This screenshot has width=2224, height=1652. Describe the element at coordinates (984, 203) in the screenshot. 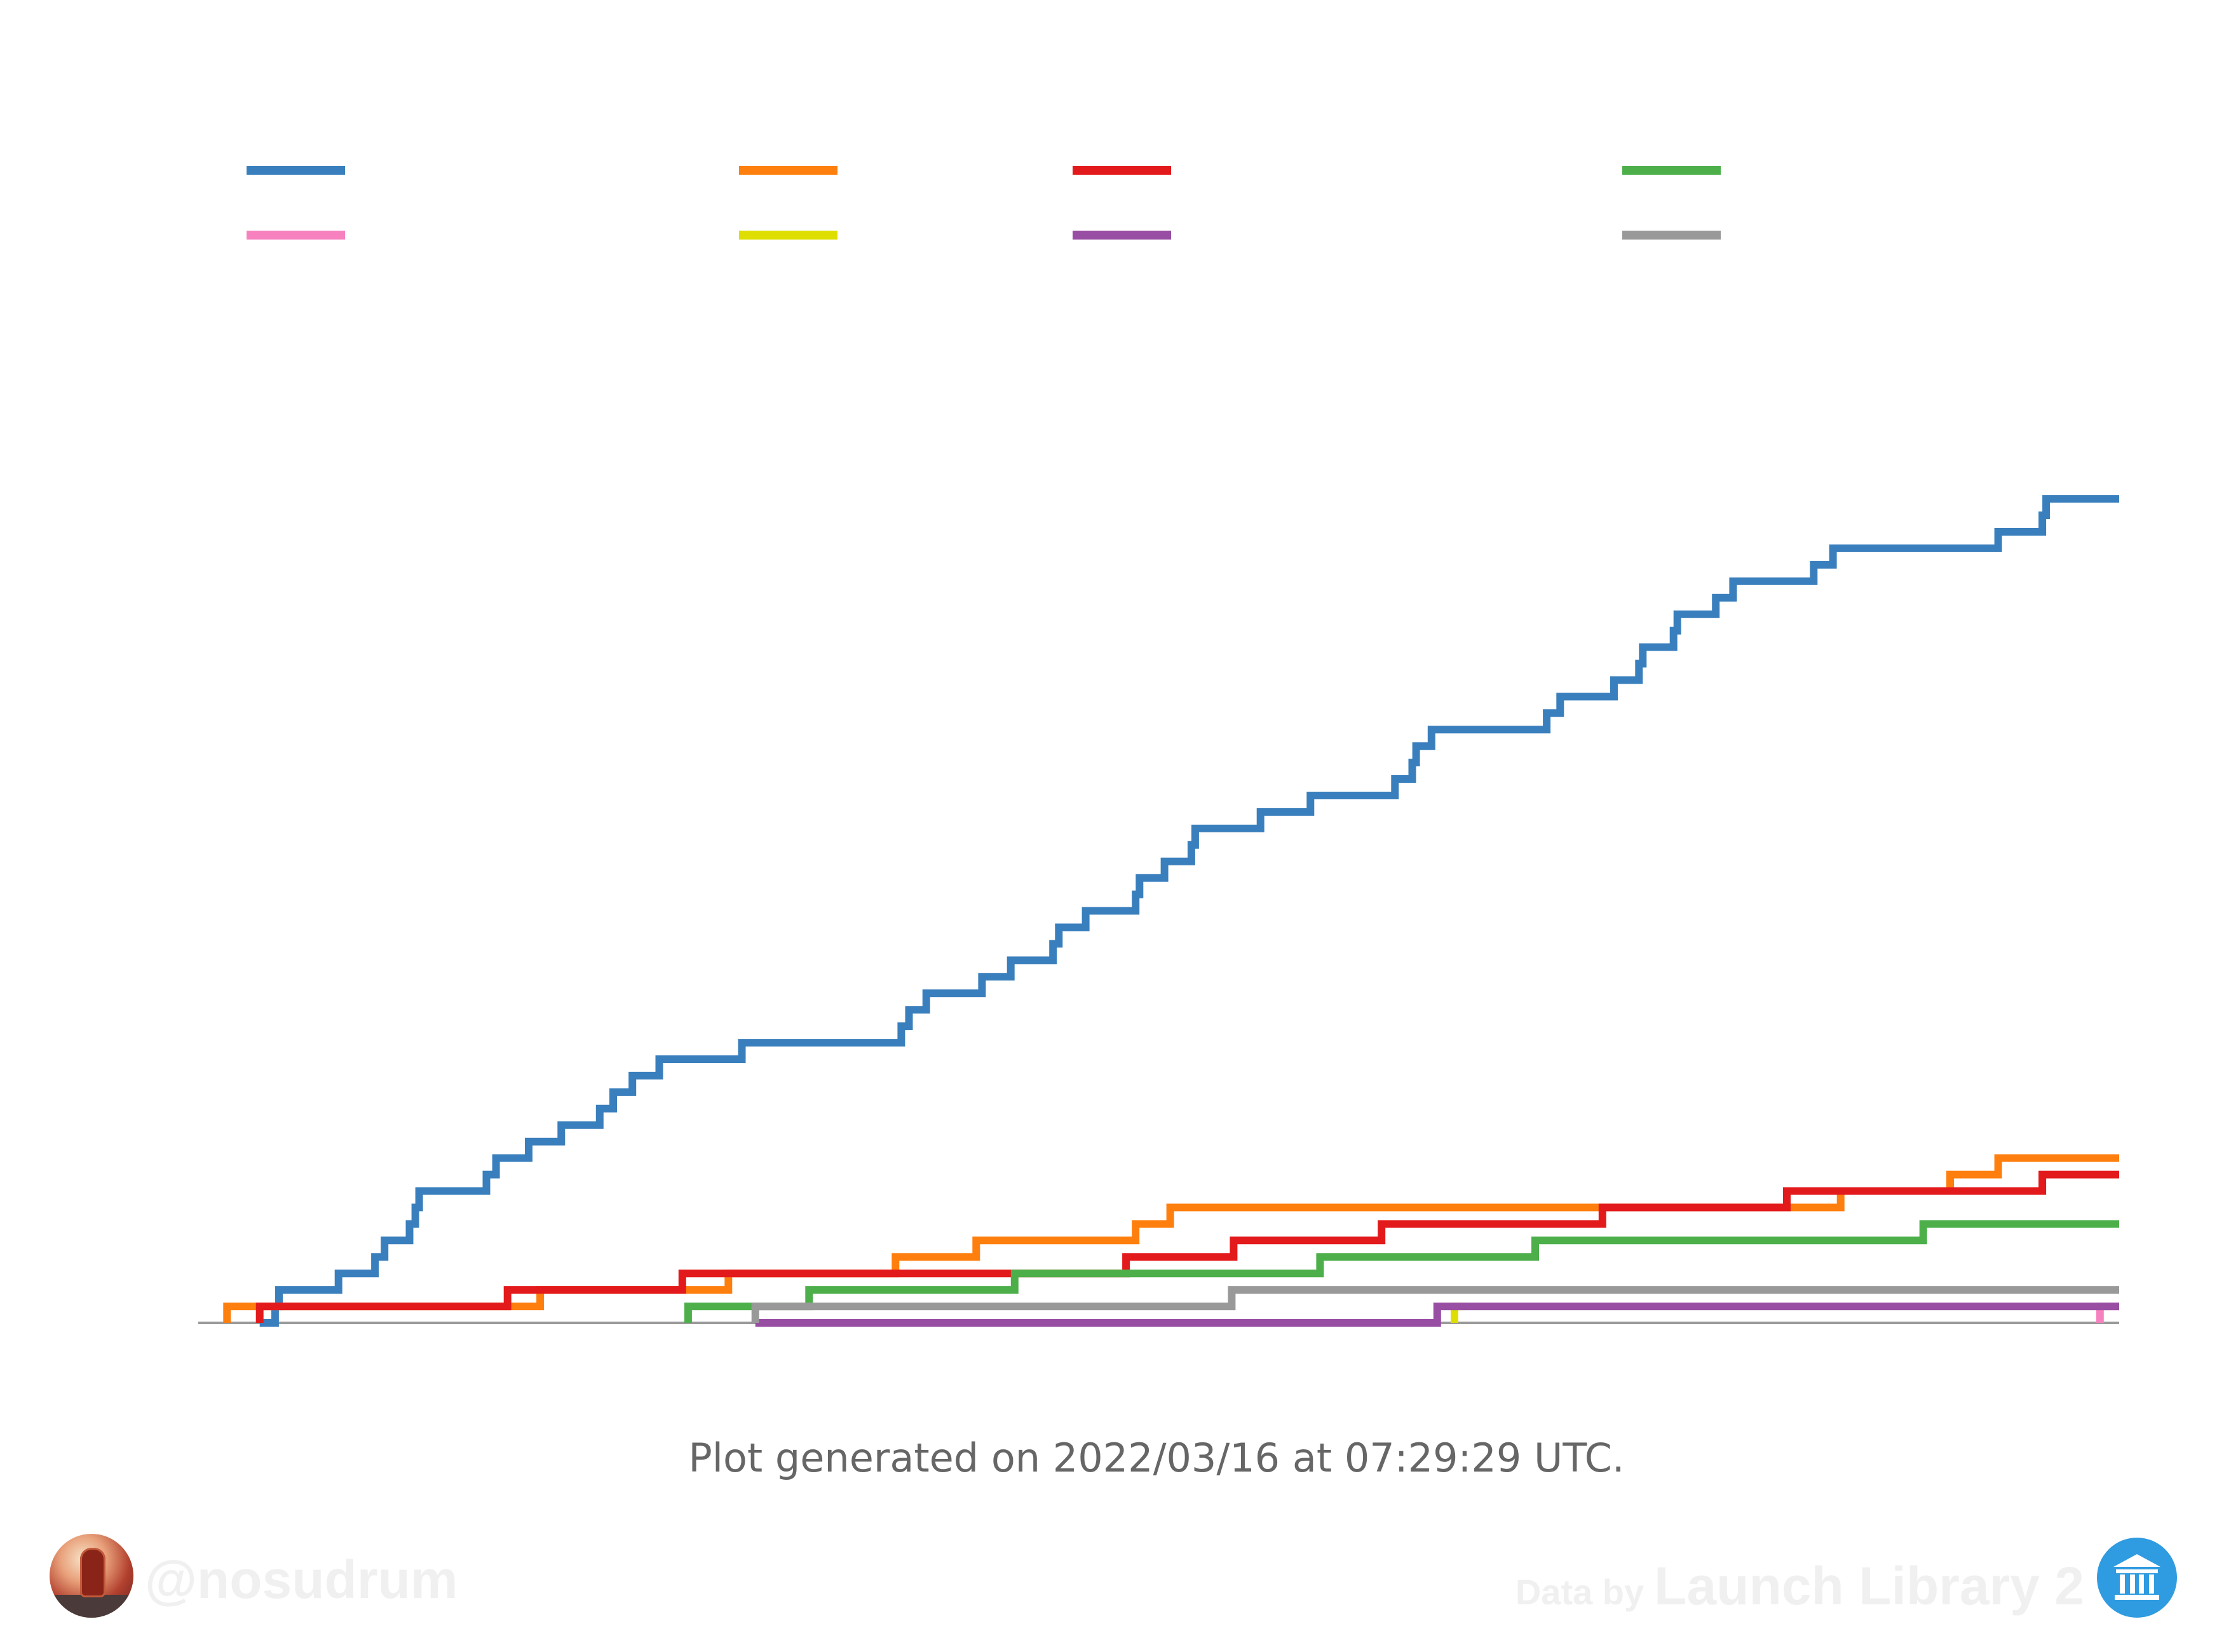

I see `legend` at that location.